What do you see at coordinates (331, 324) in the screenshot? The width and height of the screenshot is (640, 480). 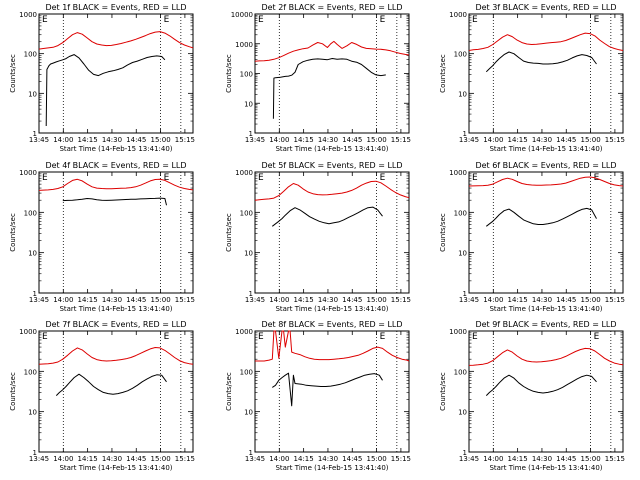 I see `panel-title: Det 8f BLACK = Events, RED = LLD` at bounding box center [331, 324].